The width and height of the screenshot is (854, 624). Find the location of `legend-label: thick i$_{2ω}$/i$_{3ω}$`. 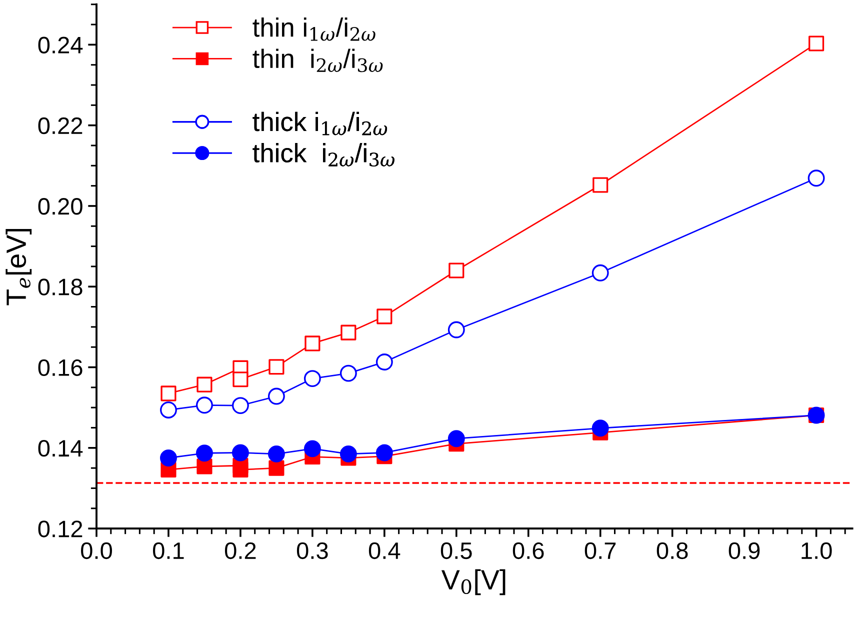

legend-label: thick i$_{2ω}$/i$_{3ω}$ is located at coordinates (323, 155).